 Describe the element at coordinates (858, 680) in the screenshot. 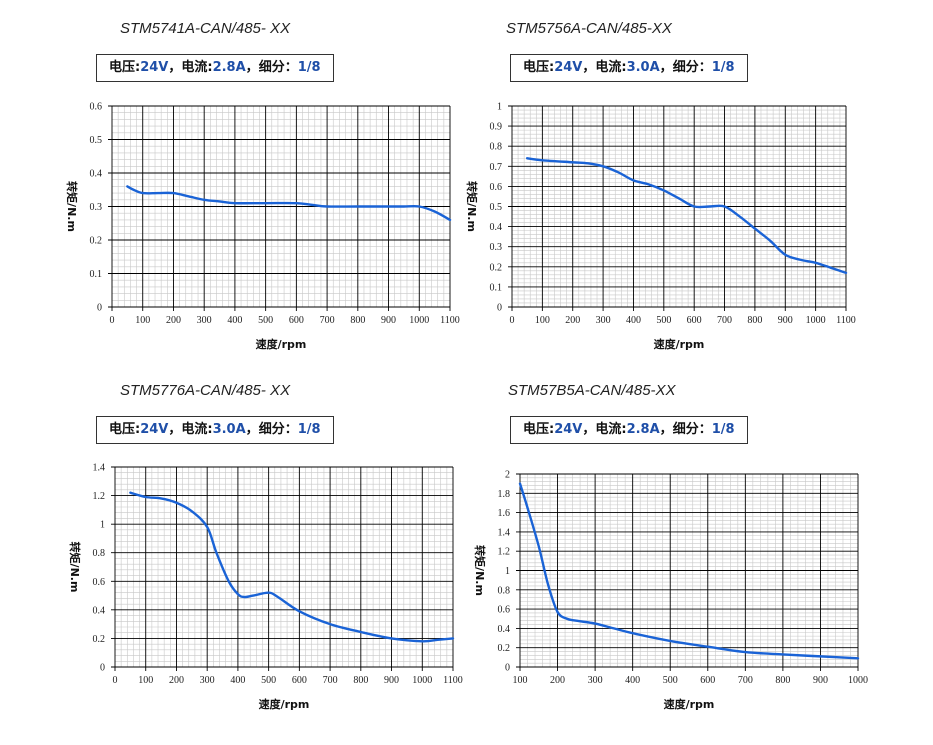

I see `x-tick-label: 1000` at that location.